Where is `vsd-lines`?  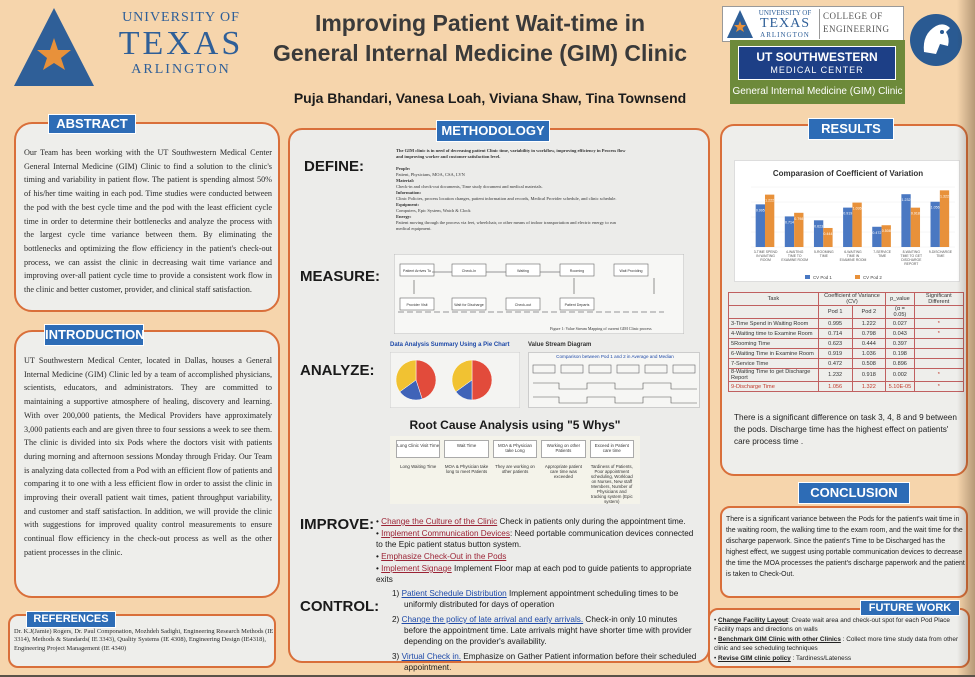 vsd-lines is located at coordinates (614, 384).